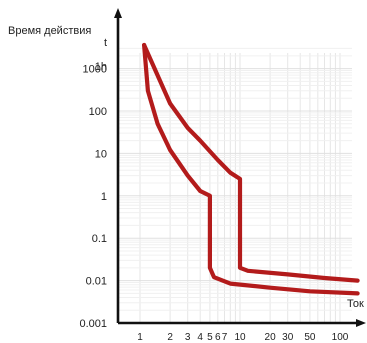 The image size is (367, 343). I want to click on y-tick-label: 0.1, so click(99, 239).